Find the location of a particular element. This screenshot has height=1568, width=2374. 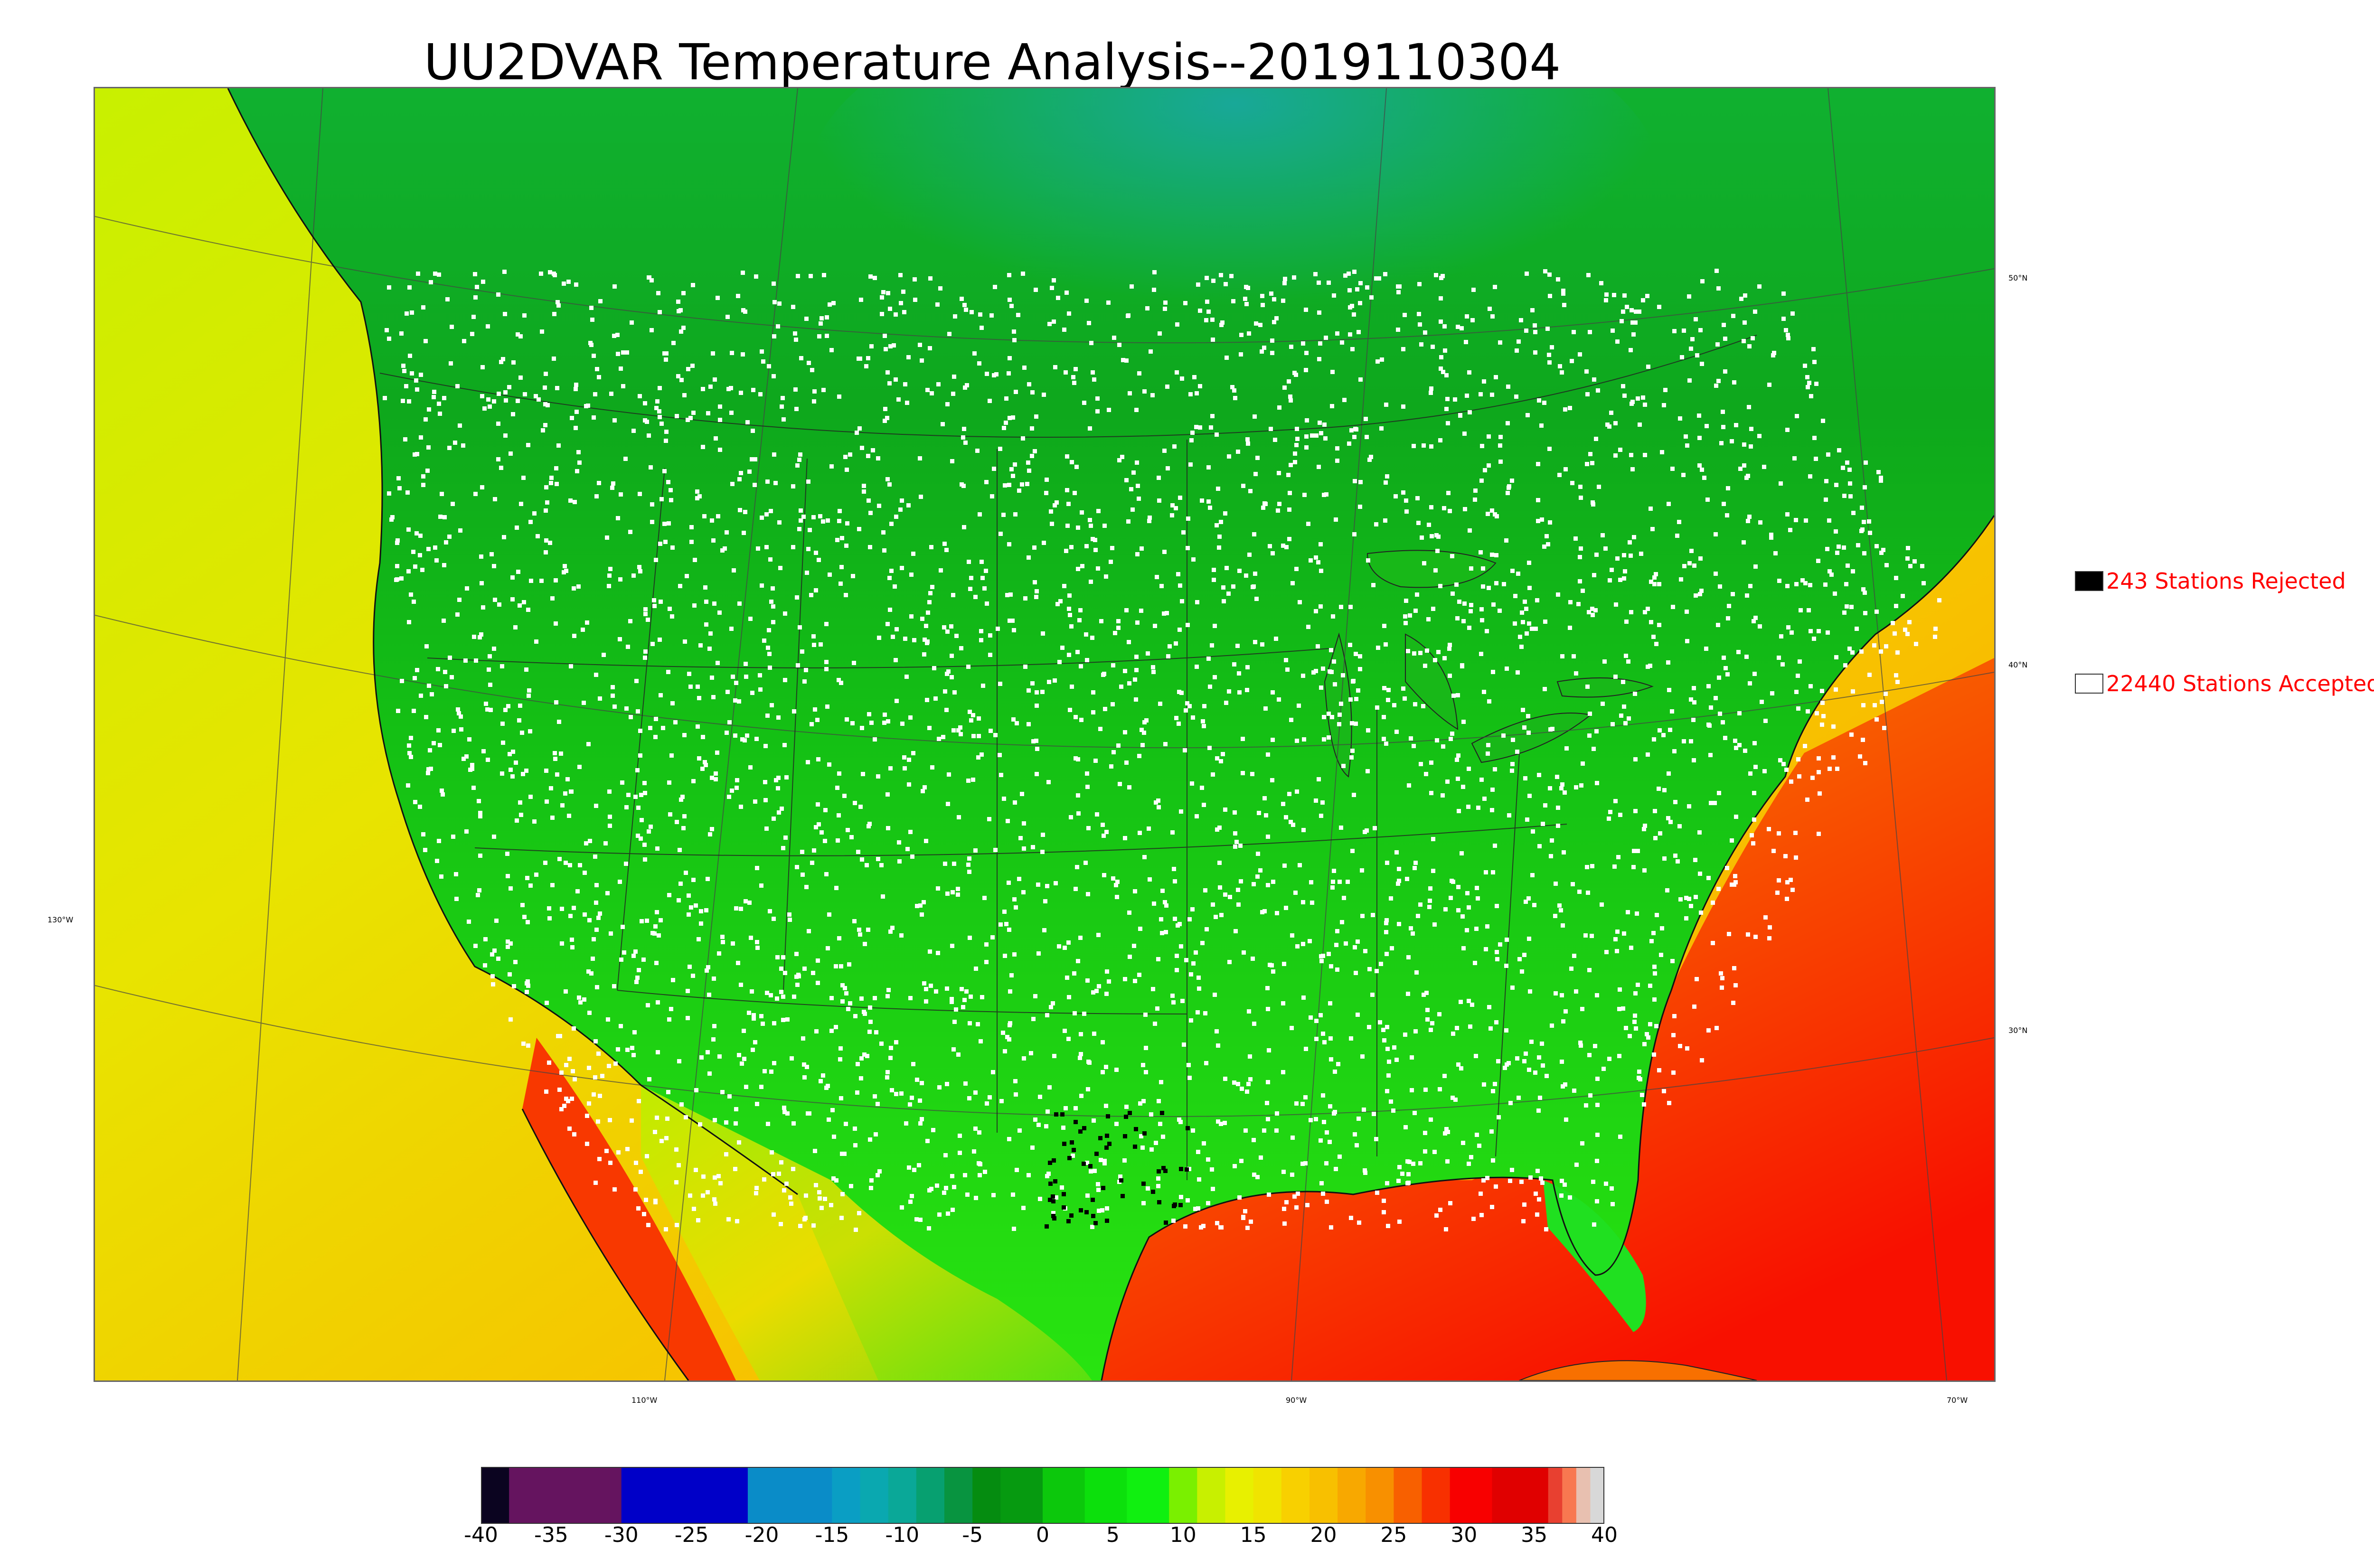

colorbar-bin is located at coordinates (1597, 1495).